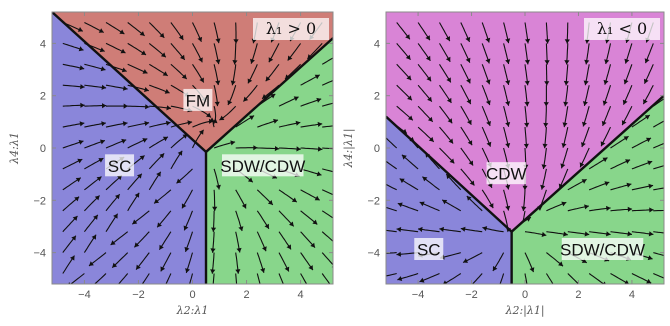  Describe the element at coordinates (377, 44) in the screenshot. I see `y-tick-label: 4` at that location.